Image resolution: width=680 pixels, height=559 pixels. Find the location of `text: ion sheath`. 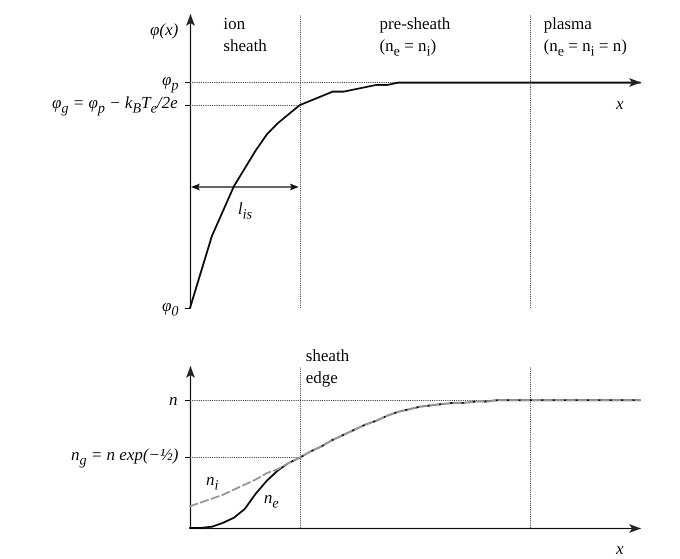

text: ion sheath is located at coordinates (245, 35).